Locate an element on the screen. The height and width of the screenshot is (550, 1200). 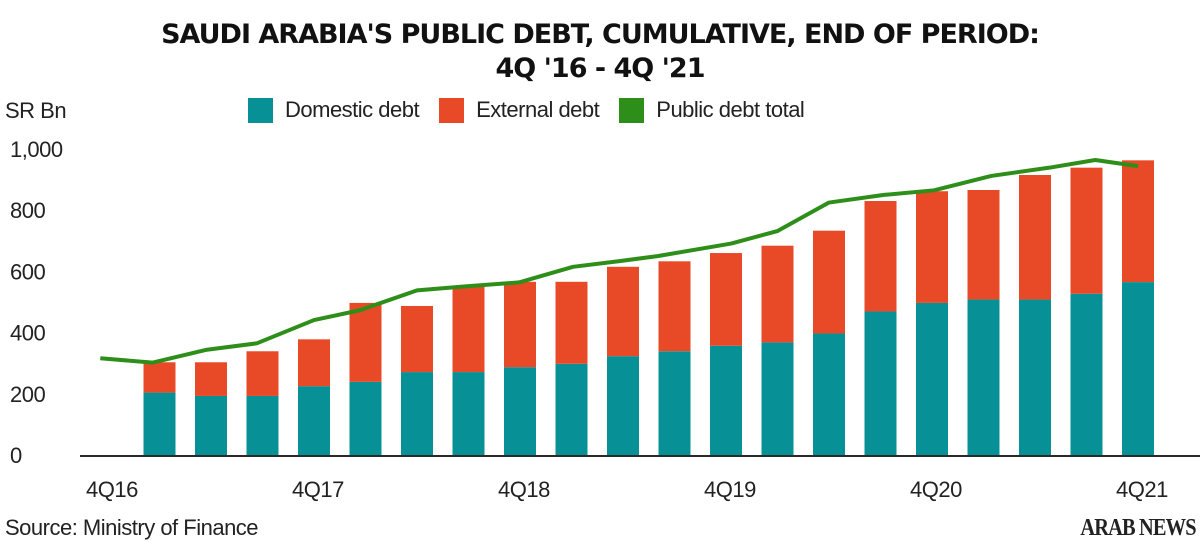
legend-item-domestic: Domestic debt is located at coordinates (334, 110).